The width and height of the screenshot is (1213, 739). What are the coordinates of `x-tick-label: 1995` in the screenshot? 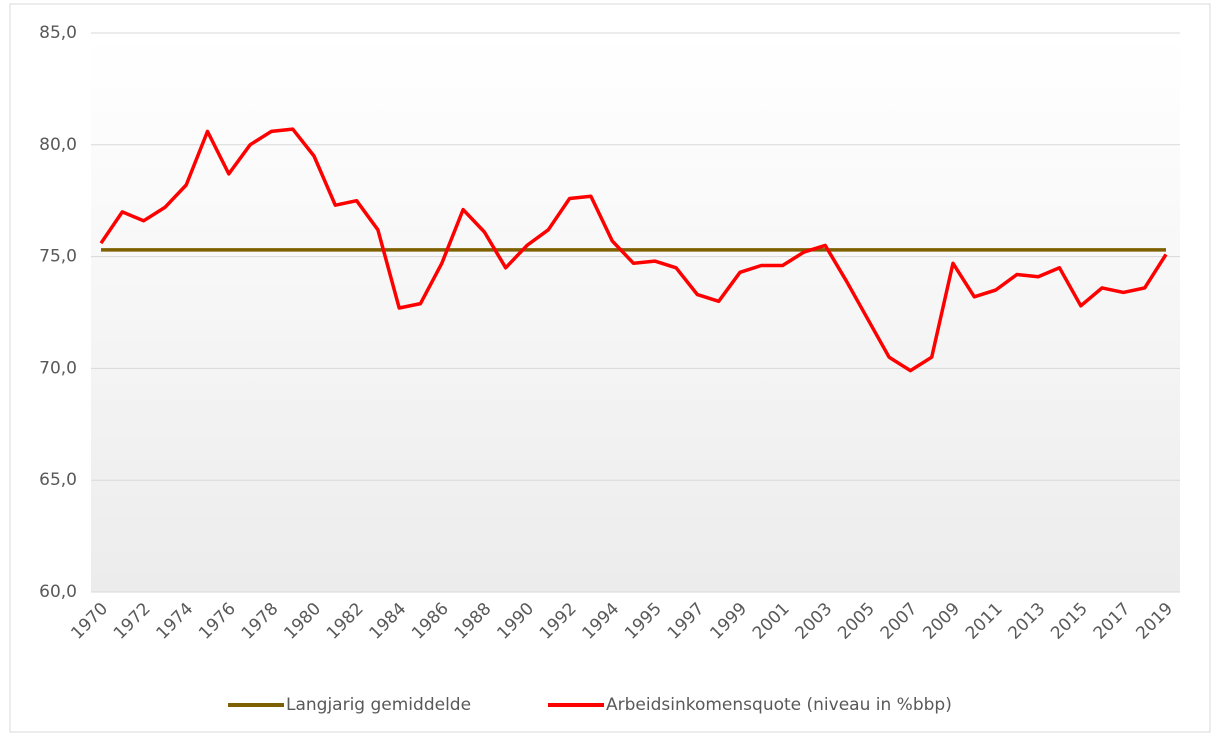 It's located at (643, 621).